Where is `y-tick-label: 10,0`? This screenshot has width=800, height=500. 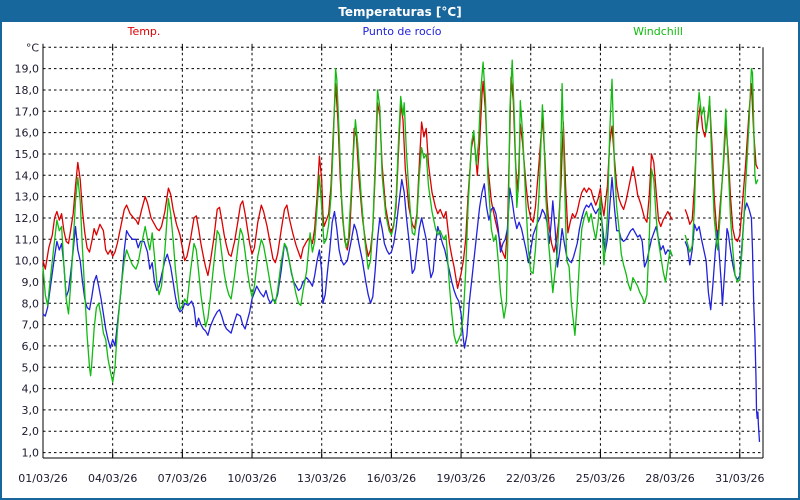
y-tick-label: 10,0 is located at coordinates (27, 261).